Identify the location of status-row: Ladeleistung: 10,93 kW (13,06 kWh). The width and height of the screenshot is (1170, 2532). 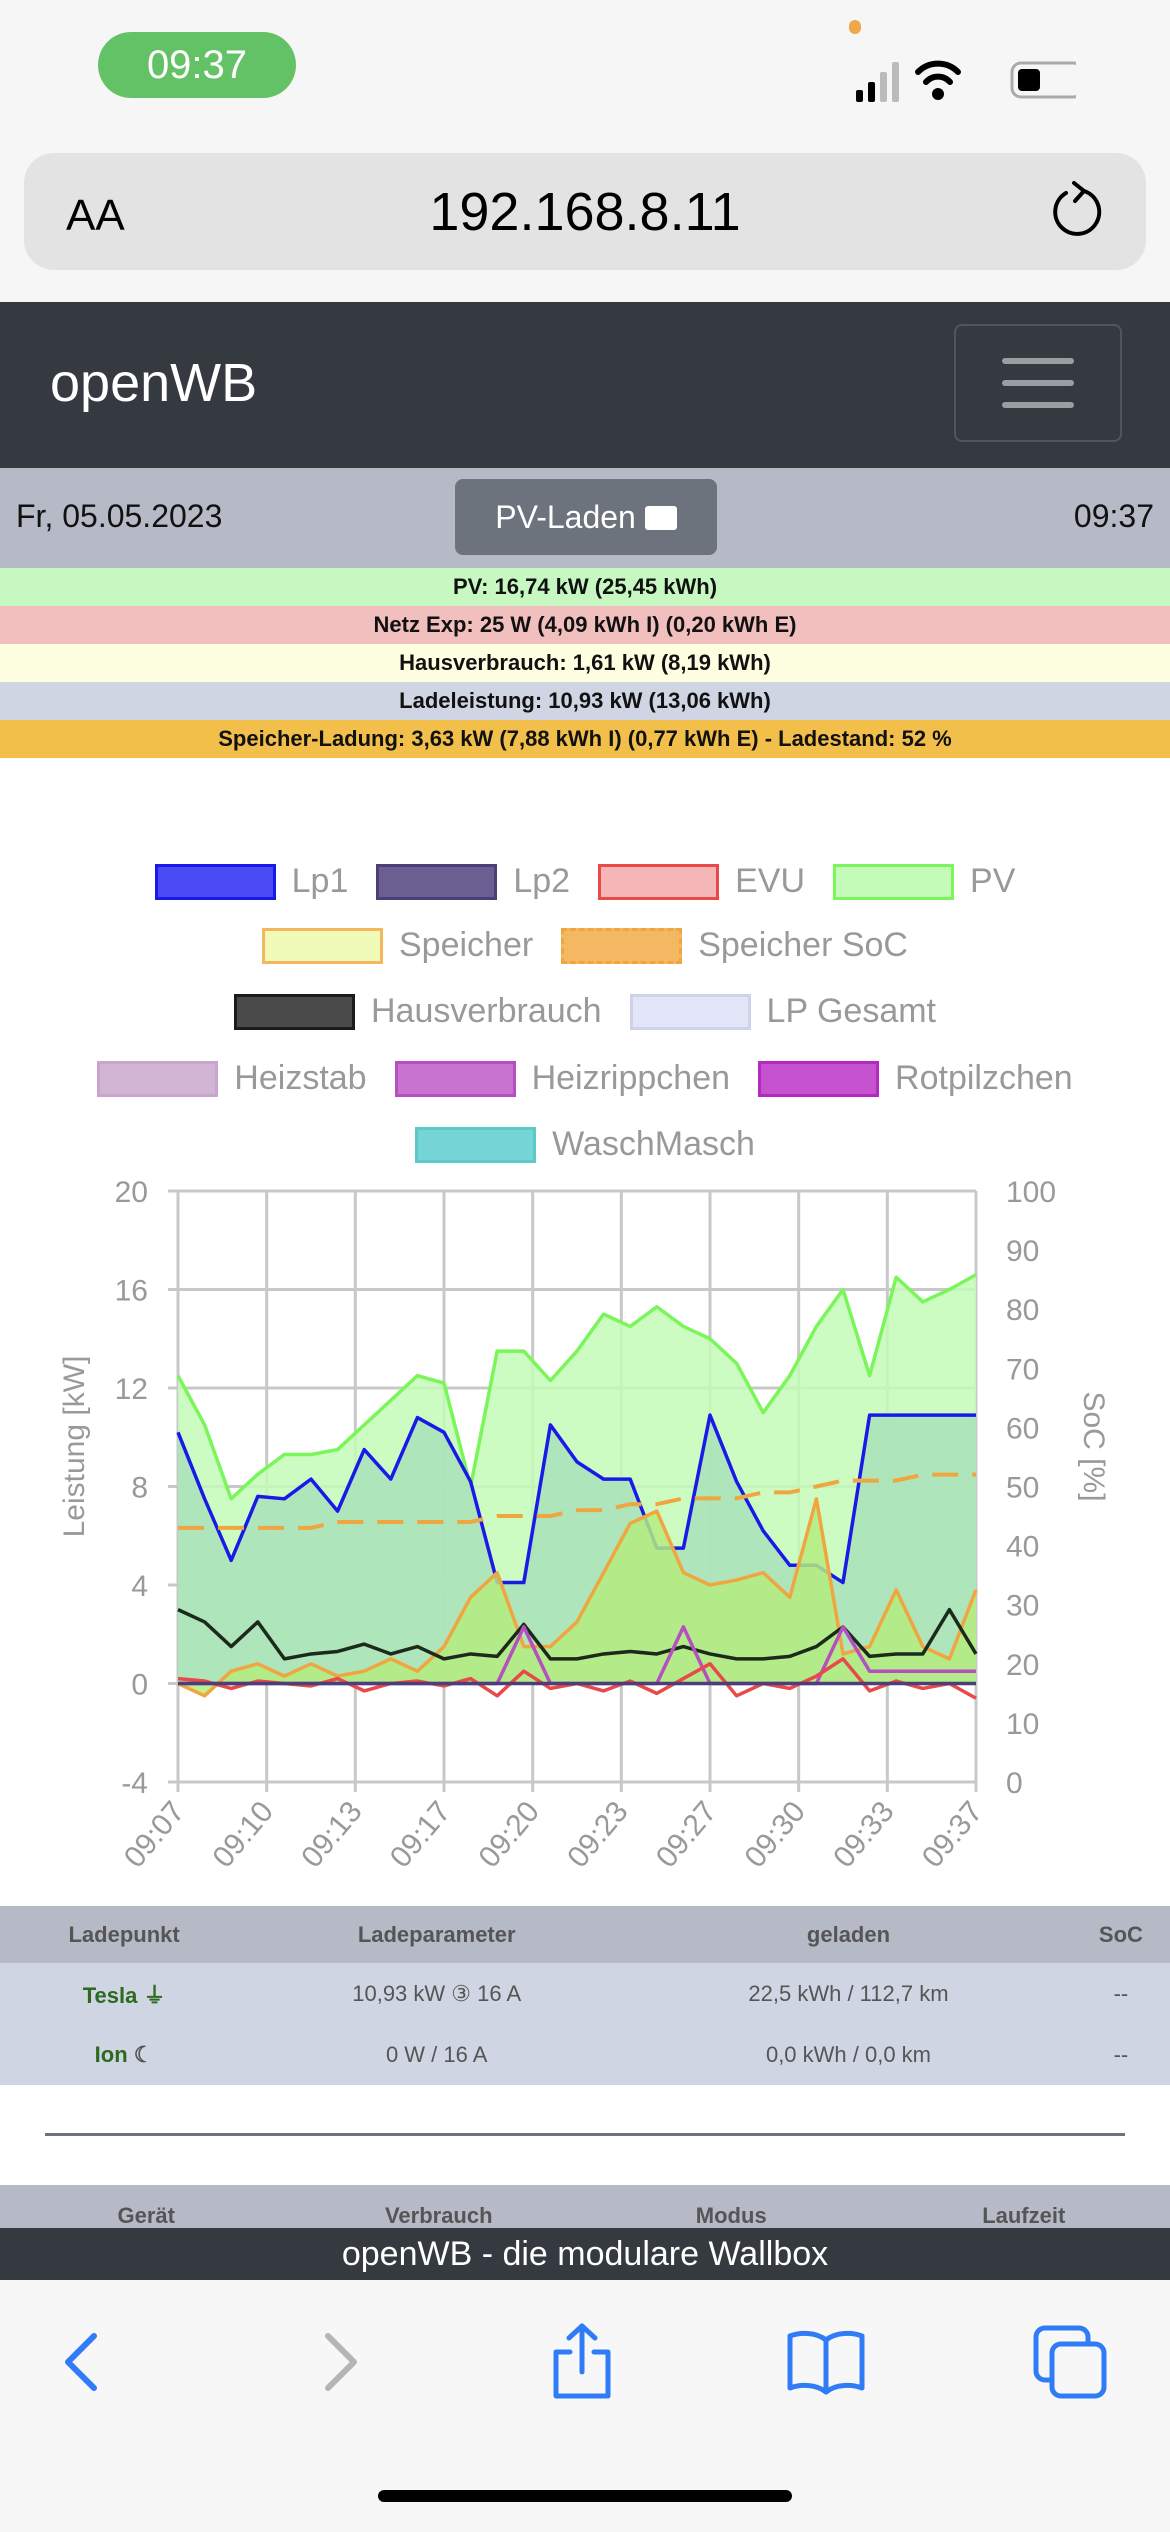
(585, 701).